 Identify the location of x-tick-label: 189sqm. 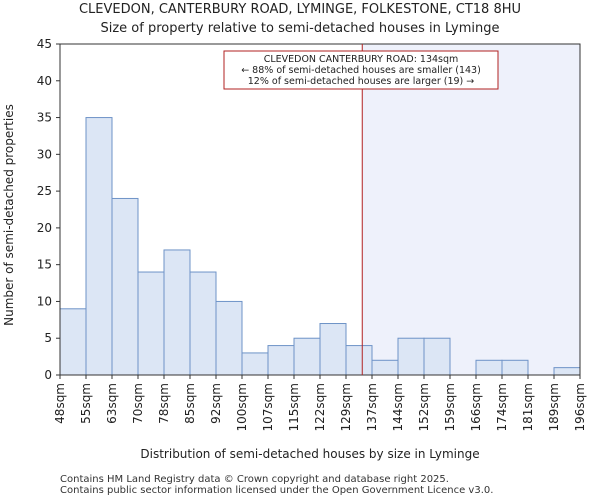
(554, 407).